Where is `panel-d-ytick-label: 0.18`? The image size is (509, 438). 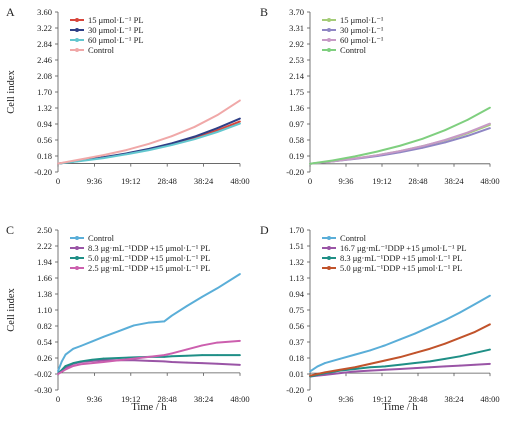 panel-d-ytick-label: 0.18 is located at coordinates (296, 358).